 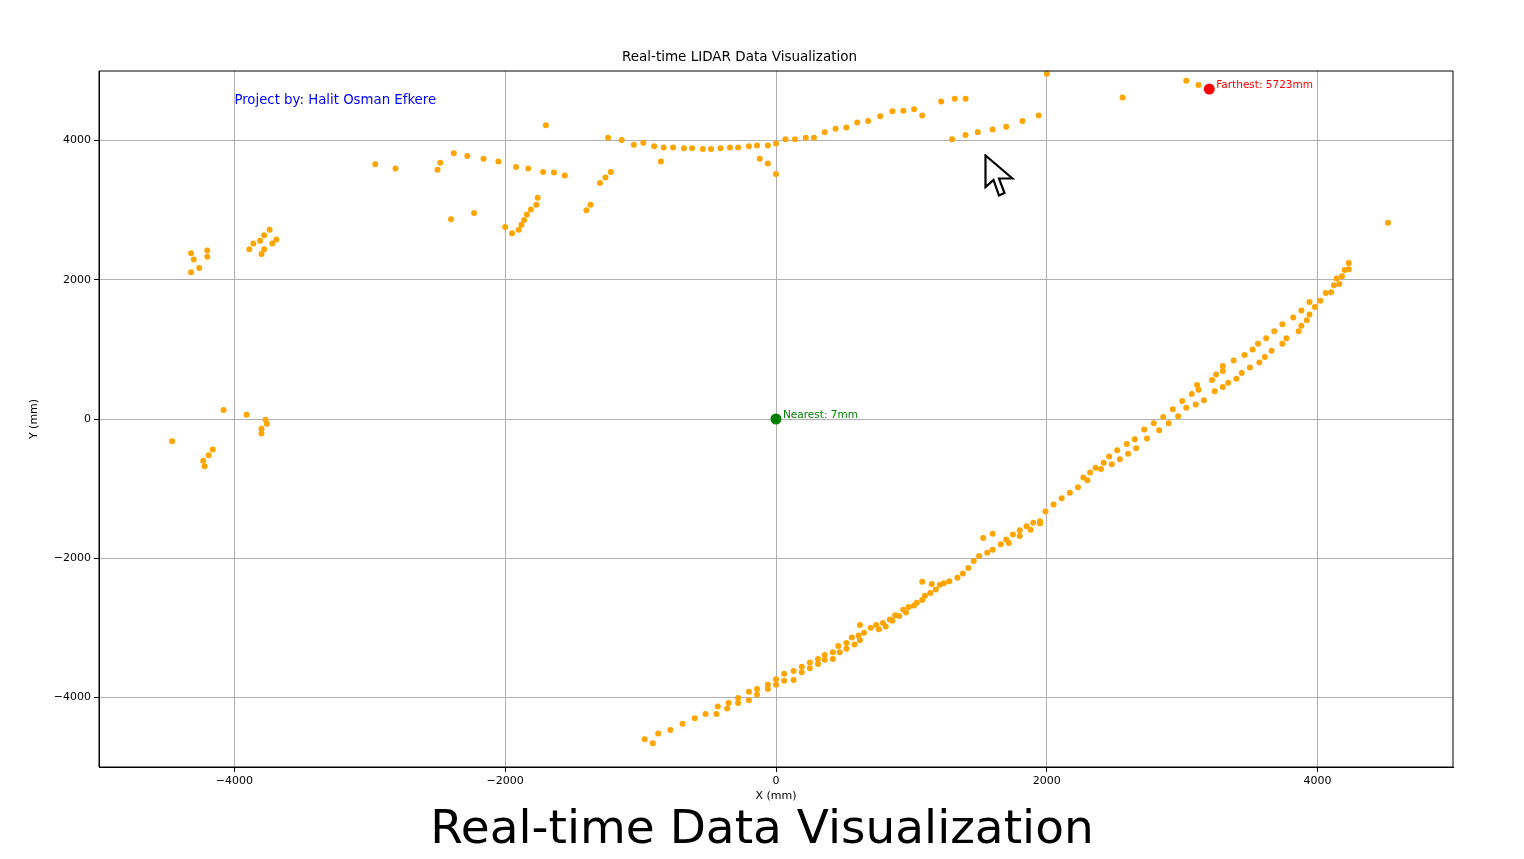 What do you see at coordinates (72, 558) in the screenshot?
I see `y-tick-label: −2000` at bounding box center [72, 558].